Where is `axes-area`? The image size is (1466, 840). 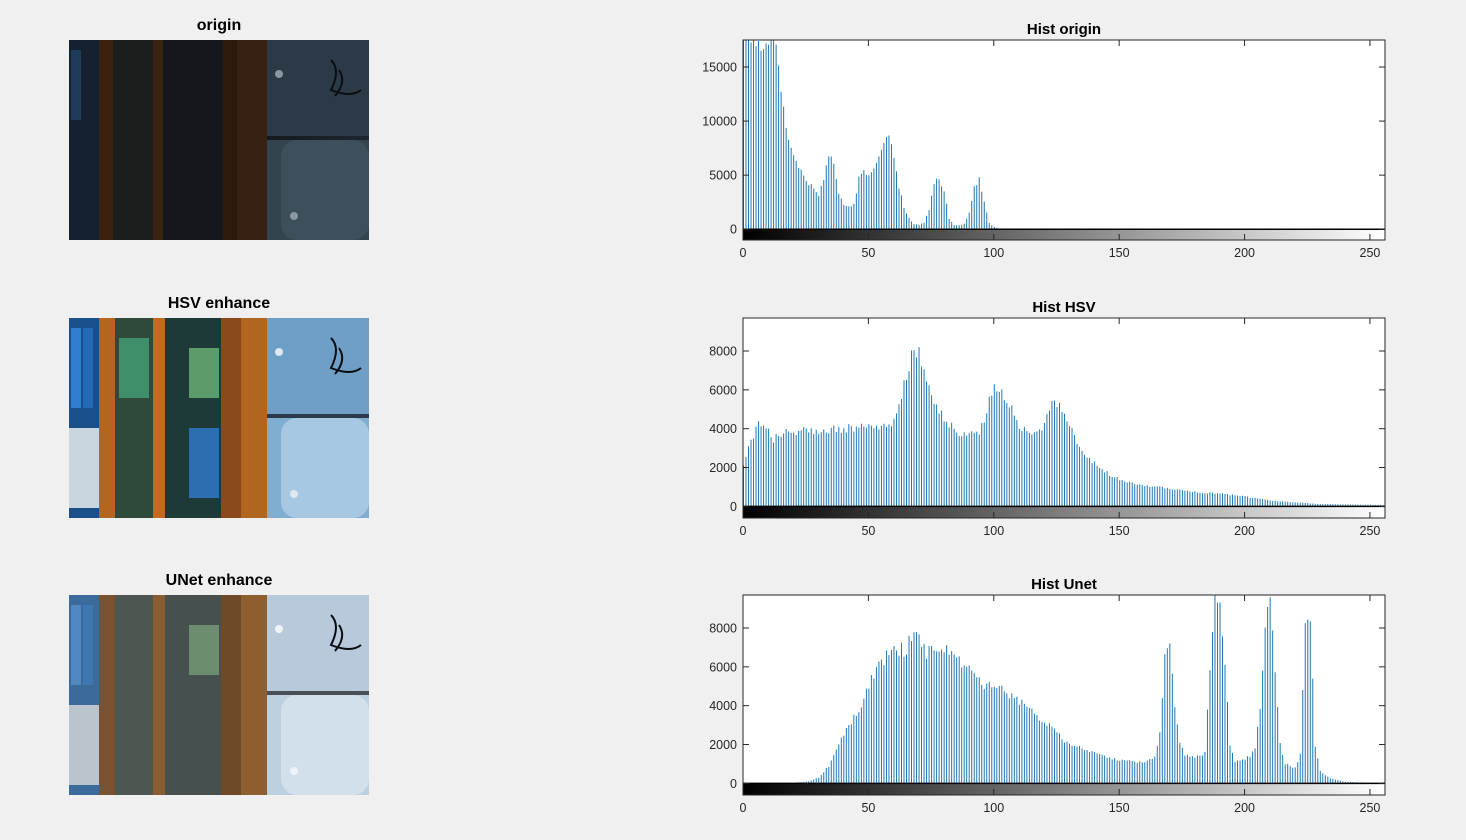
axes-area is located at coordinates (1064, 140).